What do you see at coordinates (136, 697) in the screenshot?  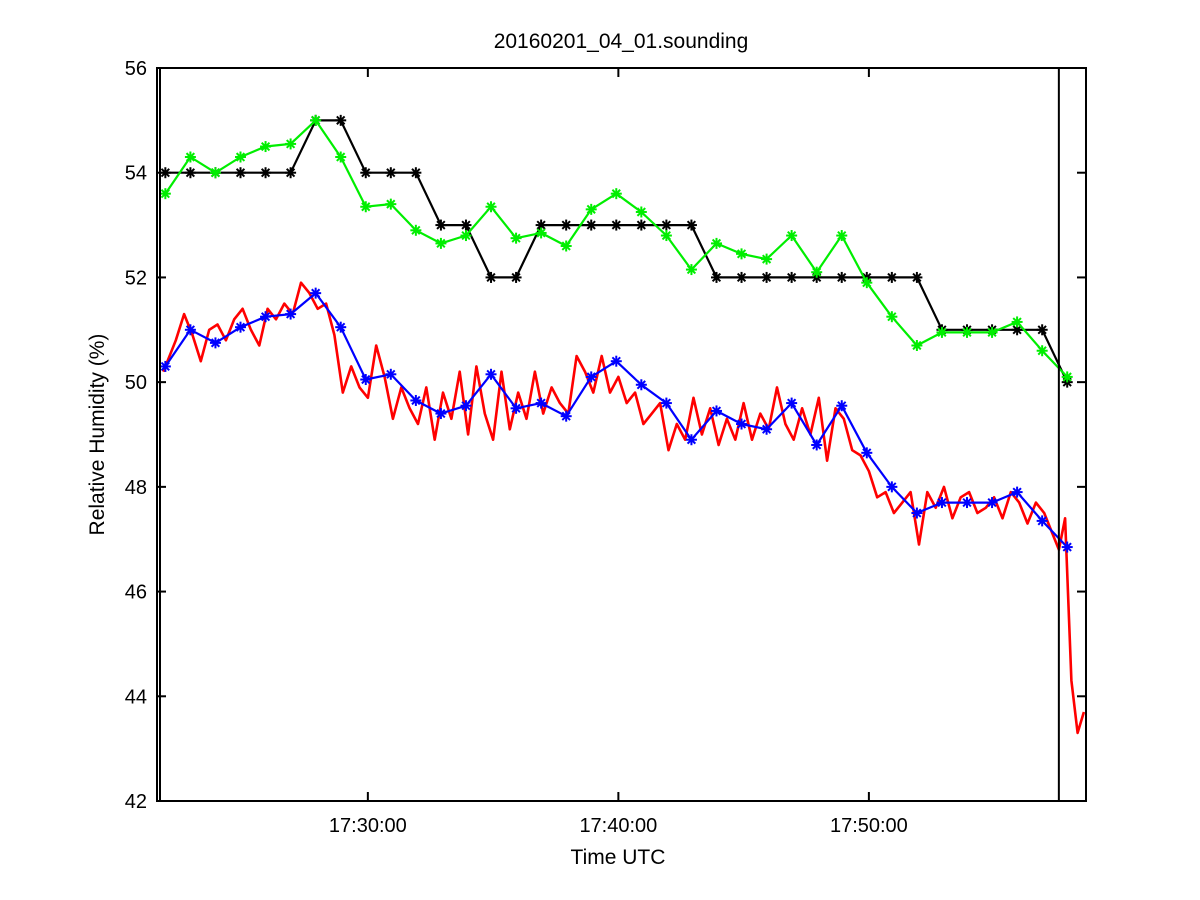 I see `y-tick-label: 44` at bounding box center [136, 697].